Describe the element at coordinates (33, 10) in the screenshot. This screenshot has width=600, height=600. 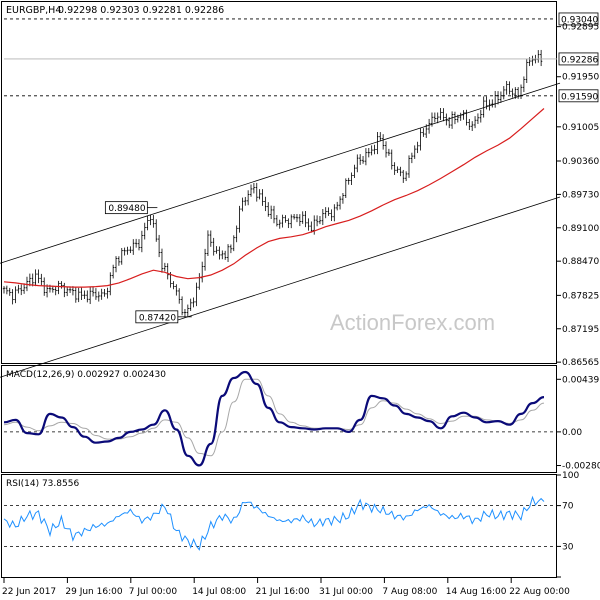
I see `chart-title: EURGBP,H4` at that location.